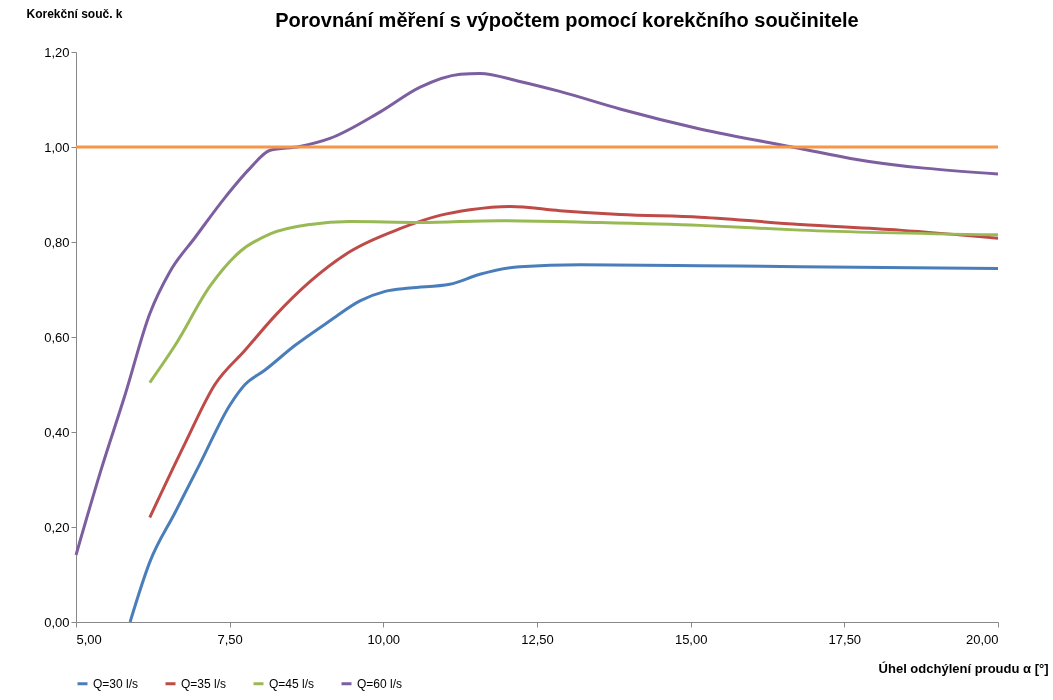 This screenshot has width=1053, height=700. Describe the element at coordinates (74, 13) in the screenshot. I see `y-axis-title: Korekční souč. k` at that location.